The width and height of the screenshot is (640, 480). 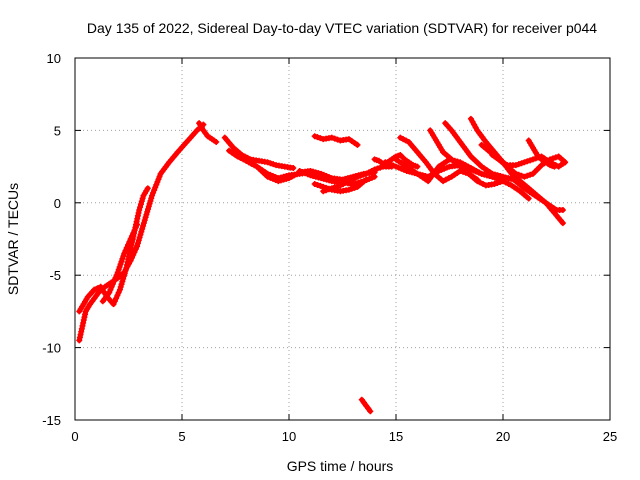 I want to click on x-tick-label: 10, so click(x=289, y=436).